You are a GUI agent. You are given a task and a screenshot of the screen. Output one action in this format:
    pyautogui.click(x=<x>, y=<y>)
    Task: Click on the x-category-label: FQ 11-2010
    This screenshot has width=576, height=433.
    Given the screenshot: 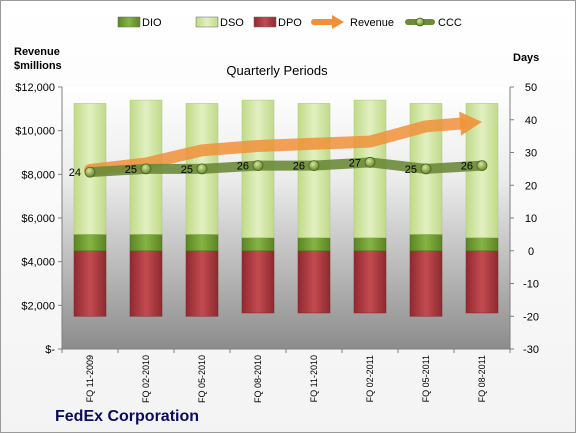 What is the action you would take?
    pyautogui.click(x=314, y=378)
    